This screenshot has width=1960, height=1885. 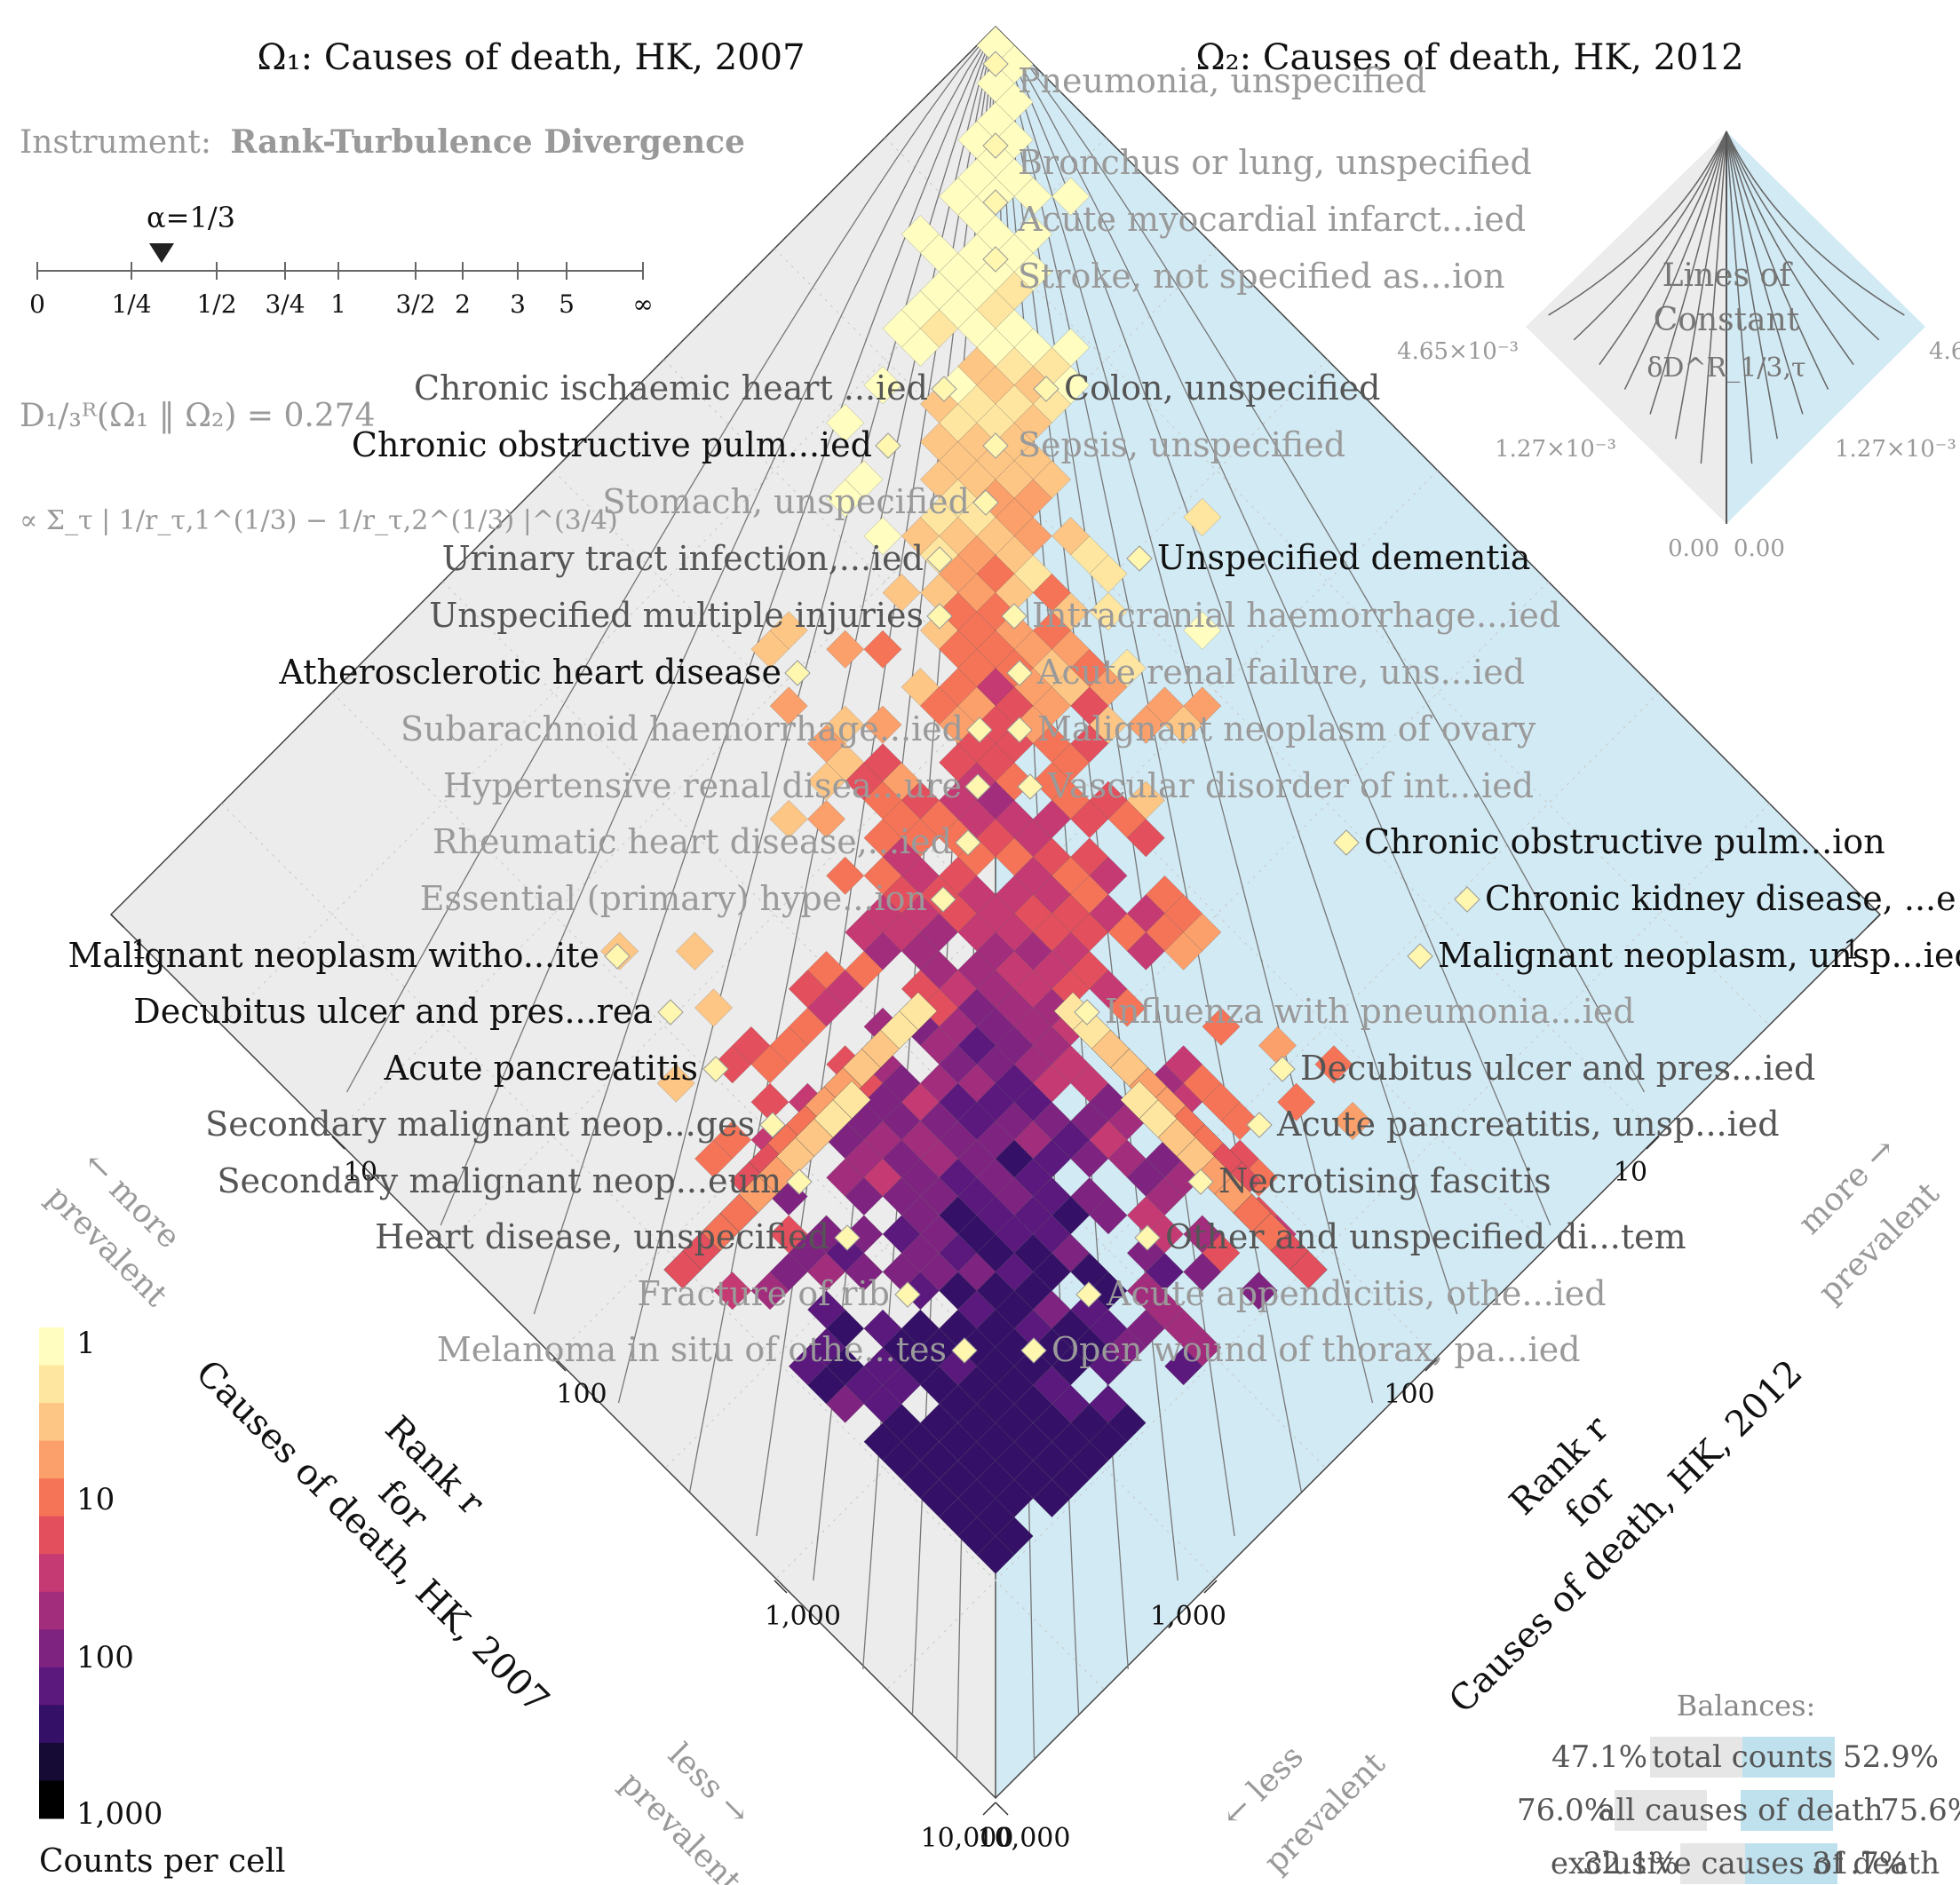 I want to click on inset-title-line: δD^R_1/3,τ, so click(x=1726, y=368).